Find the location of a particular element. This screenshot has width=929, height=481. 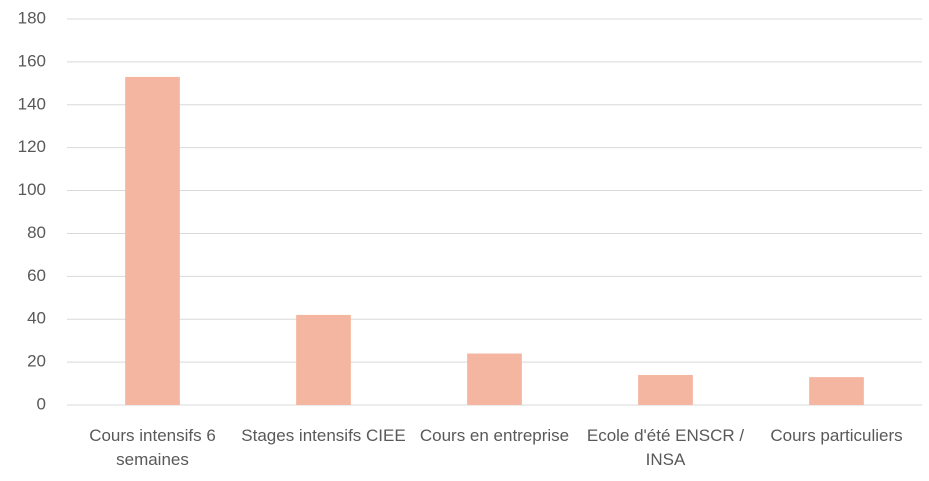

y-tick-label: 140 is located at coordinates (32, 103).